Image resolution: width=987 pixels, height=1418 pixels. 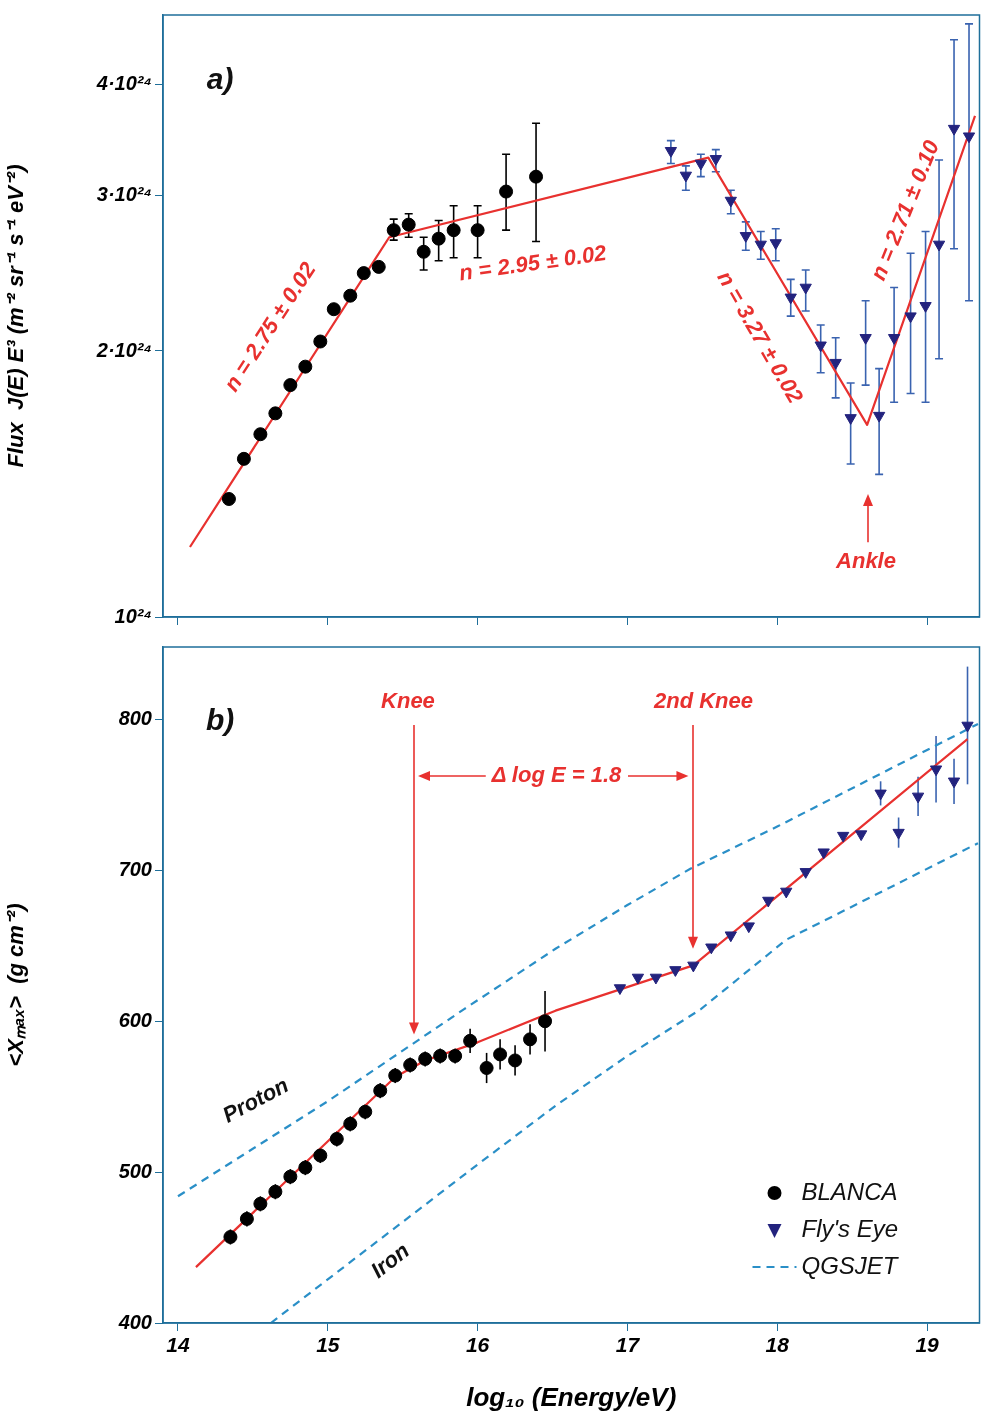 I want to click on x-tick-label: 17, so click(x=628, y=1345).